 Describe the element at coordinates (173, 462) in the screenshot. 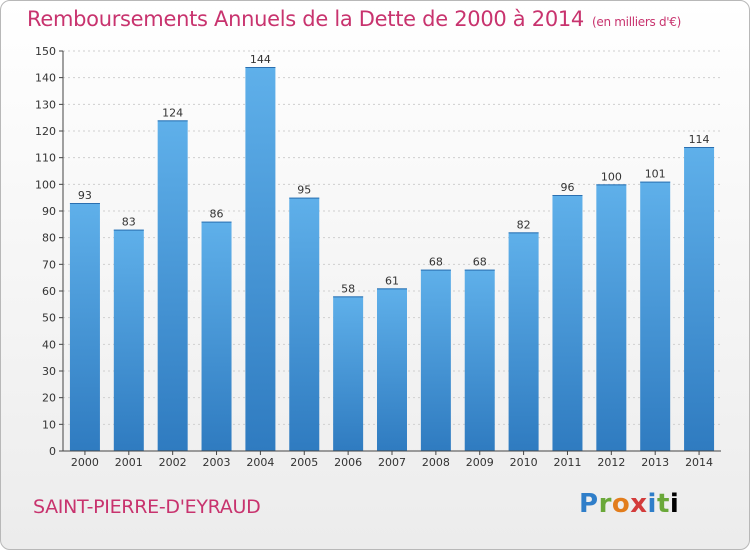

I see `x-tick-label: 2002` at that location.